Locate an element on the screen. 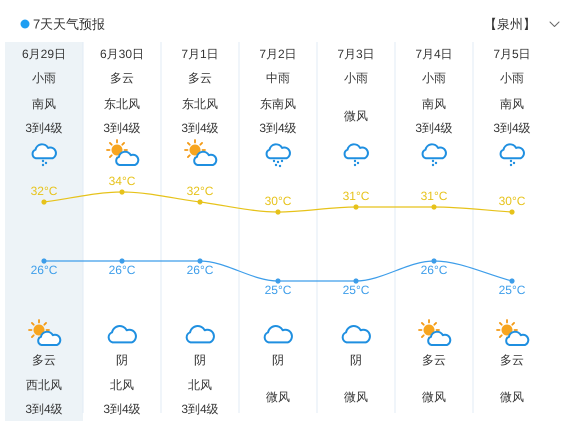  chart-title: 7天天气预报 is located at coordinates (69, 24).